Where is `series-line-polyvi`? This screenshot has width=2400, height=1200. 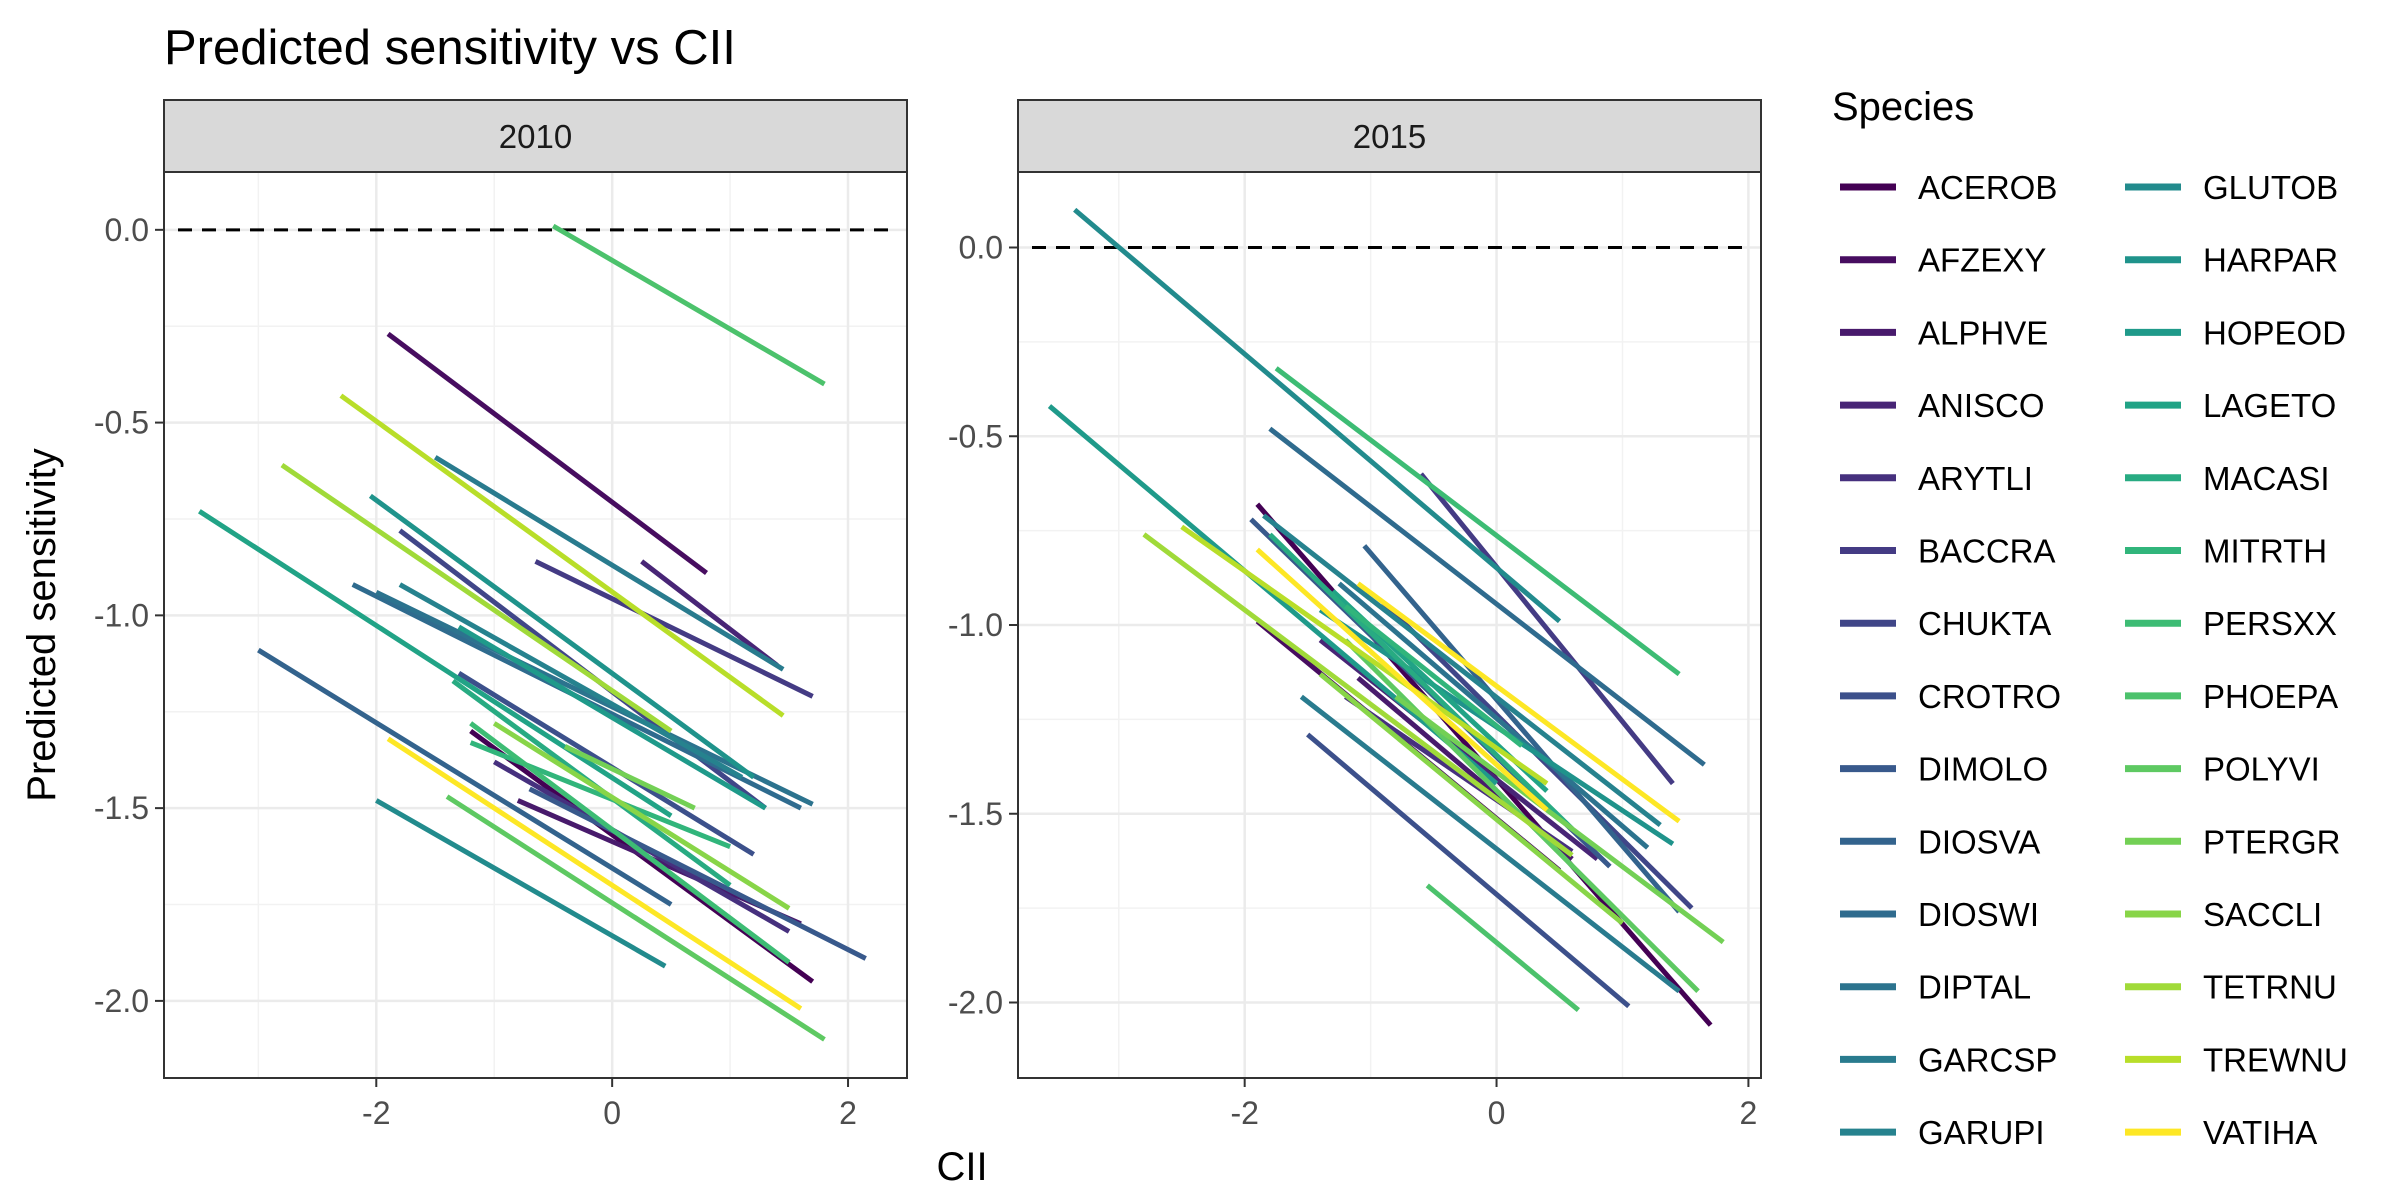
series-line-polyvi is located at coordinates (635, 918).